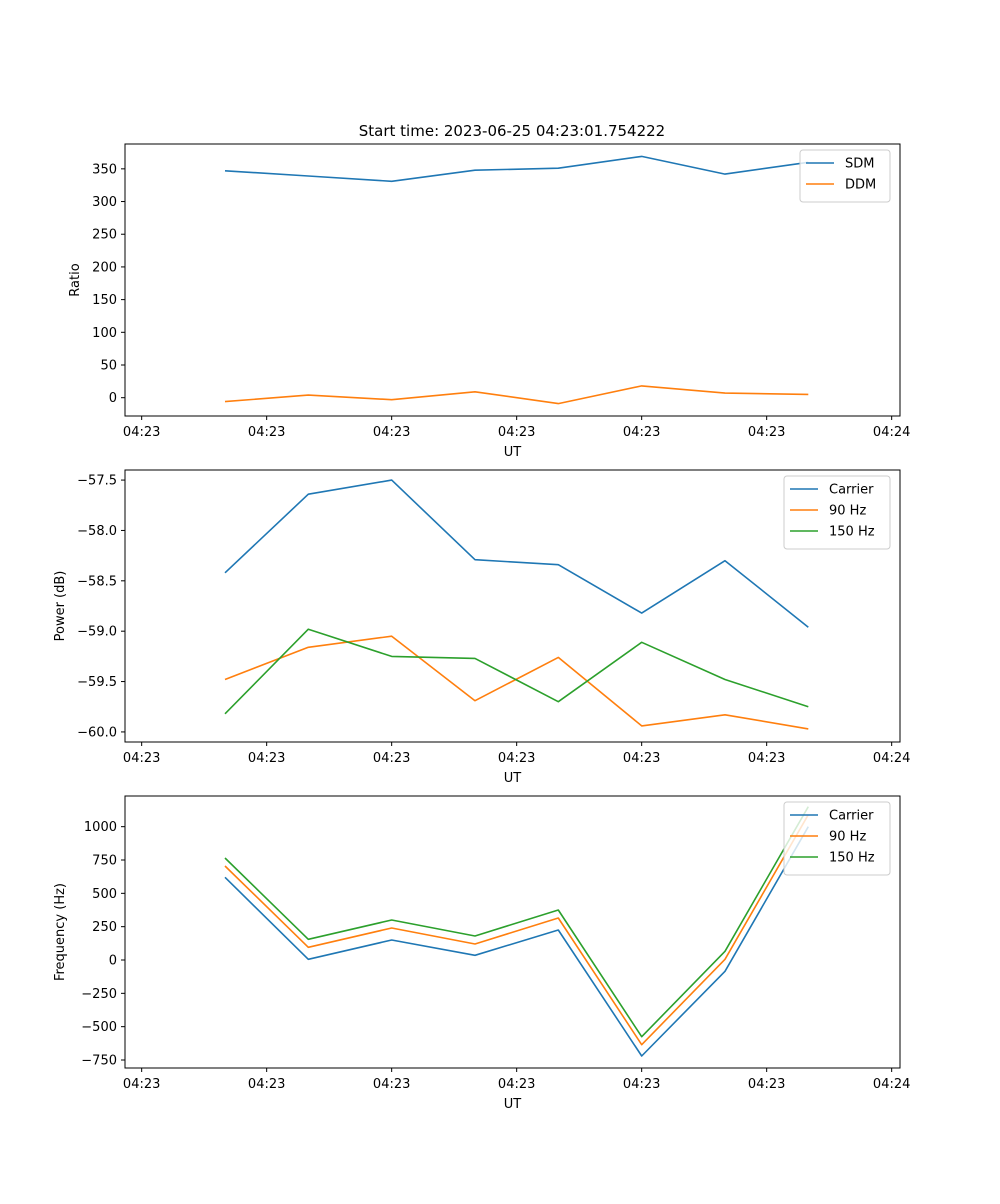  What do you see at coordinates (97, 531) in the screenshot?
I see `y-tick-label: −58.0` at bounding box center [97, 531].